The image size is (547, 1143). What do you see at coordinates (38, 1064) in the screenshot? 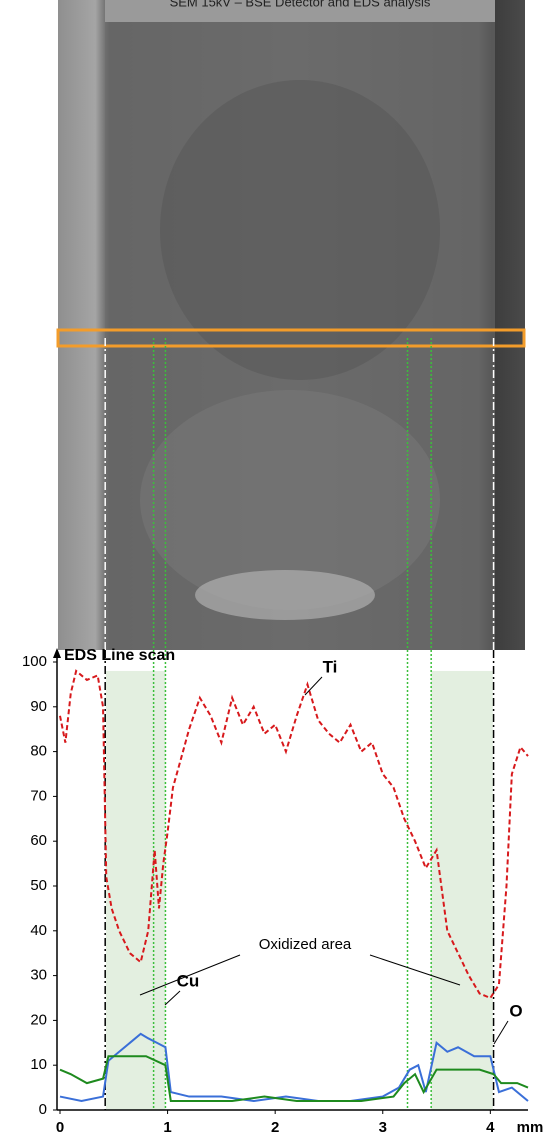
I see `y-tick-label: 10` at bounding box center [38, 1064].